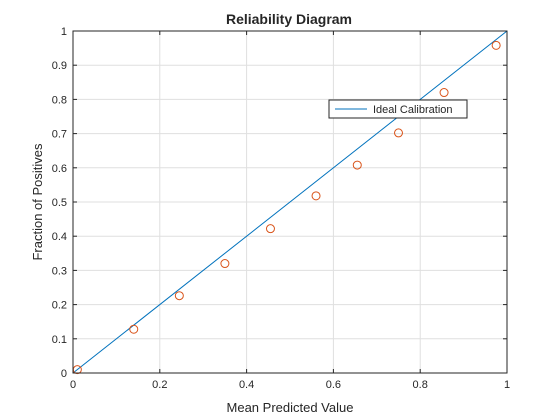 This screenshot has width=560, height=420. I want to click on y-tick-label: 0.7, so click(59, 135).